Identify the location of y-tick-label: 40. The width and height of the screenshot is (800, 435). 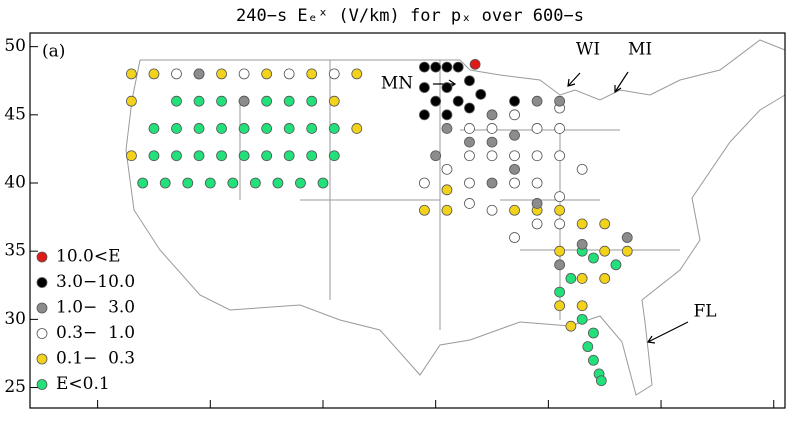
(15, 183).